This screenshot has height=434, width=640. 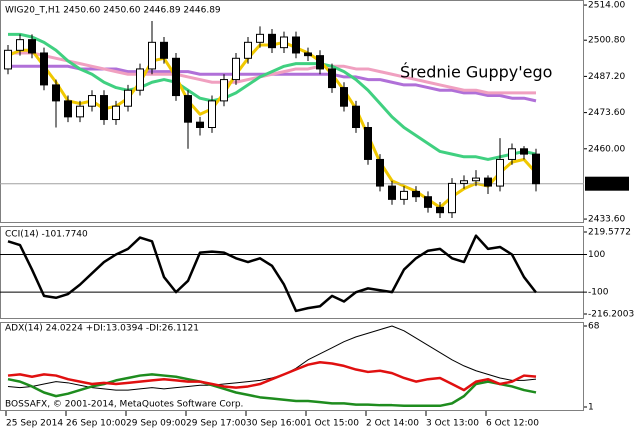 What do you see at coordinates (606, 41) in the screenshot?
I see `y-tick-label: 2500.80` at bounding box center [606, 41].